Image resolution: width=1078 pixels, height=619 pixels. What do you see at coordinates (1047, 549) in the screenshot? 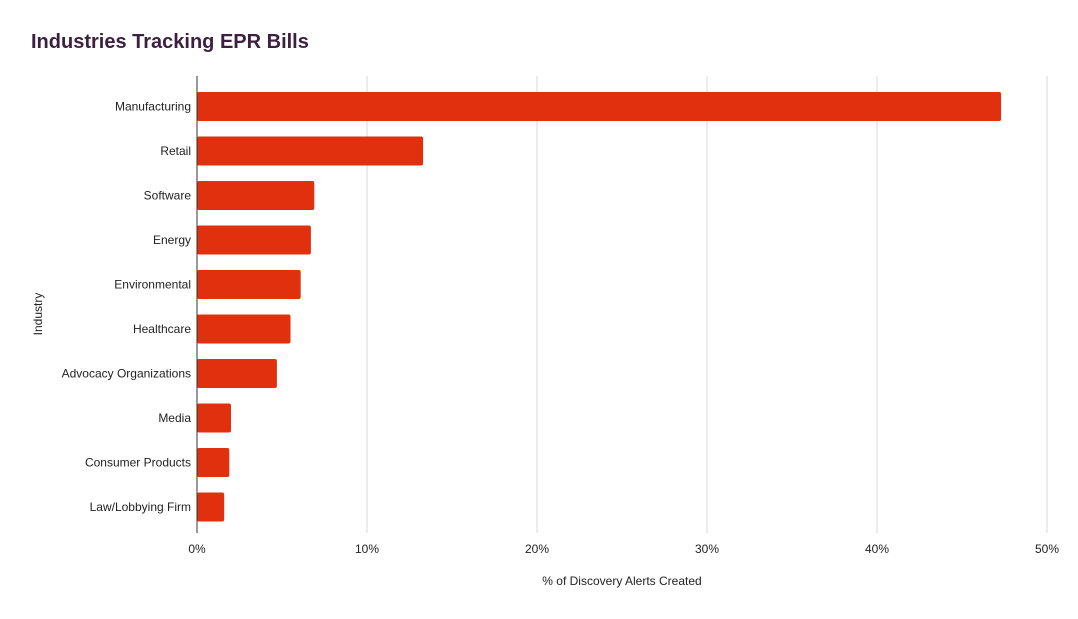
I see `x-tick-label: 50%` at bounding box center [1047, 549].